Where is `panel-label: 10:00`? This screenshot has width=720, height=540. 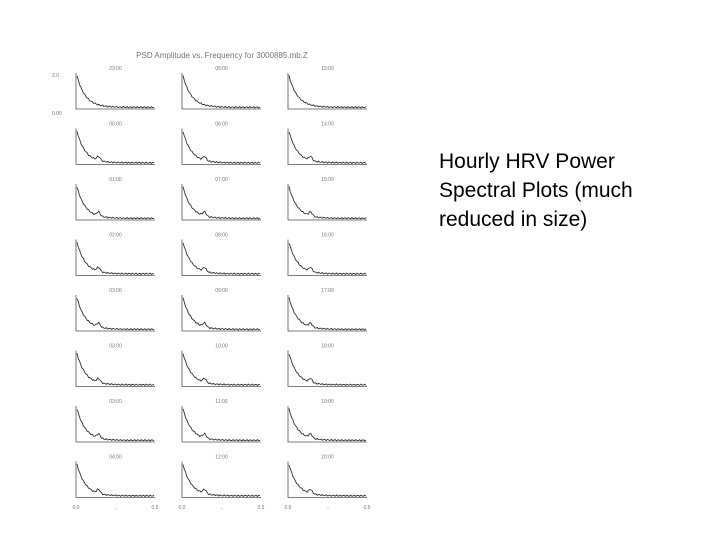 panel-label: 10:00 is located at coordinates (221, 347).